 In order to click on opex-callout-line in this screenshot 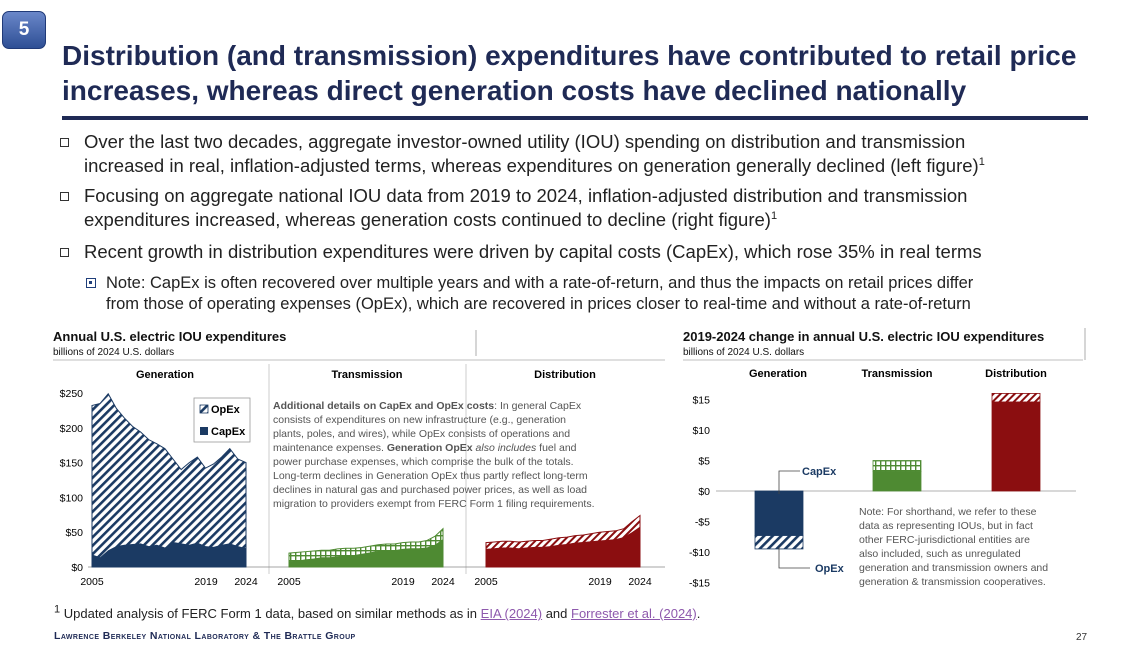, I will do `click(794, 558)`.